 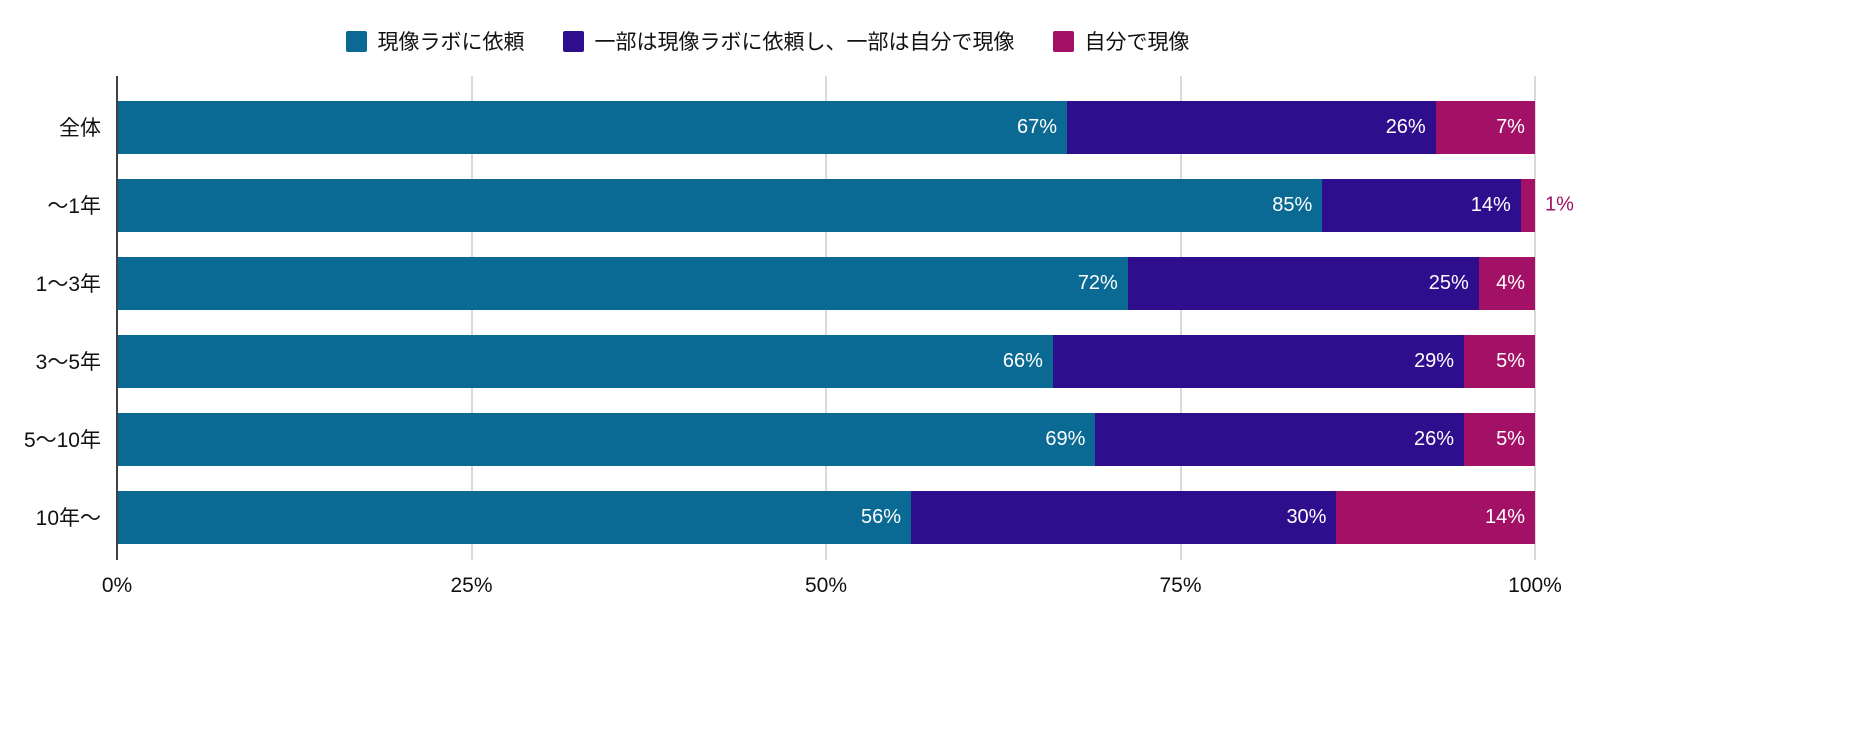 I want to click on chart-row: 5〜10年 69% 26% 5%, so click(x=767, y=439).